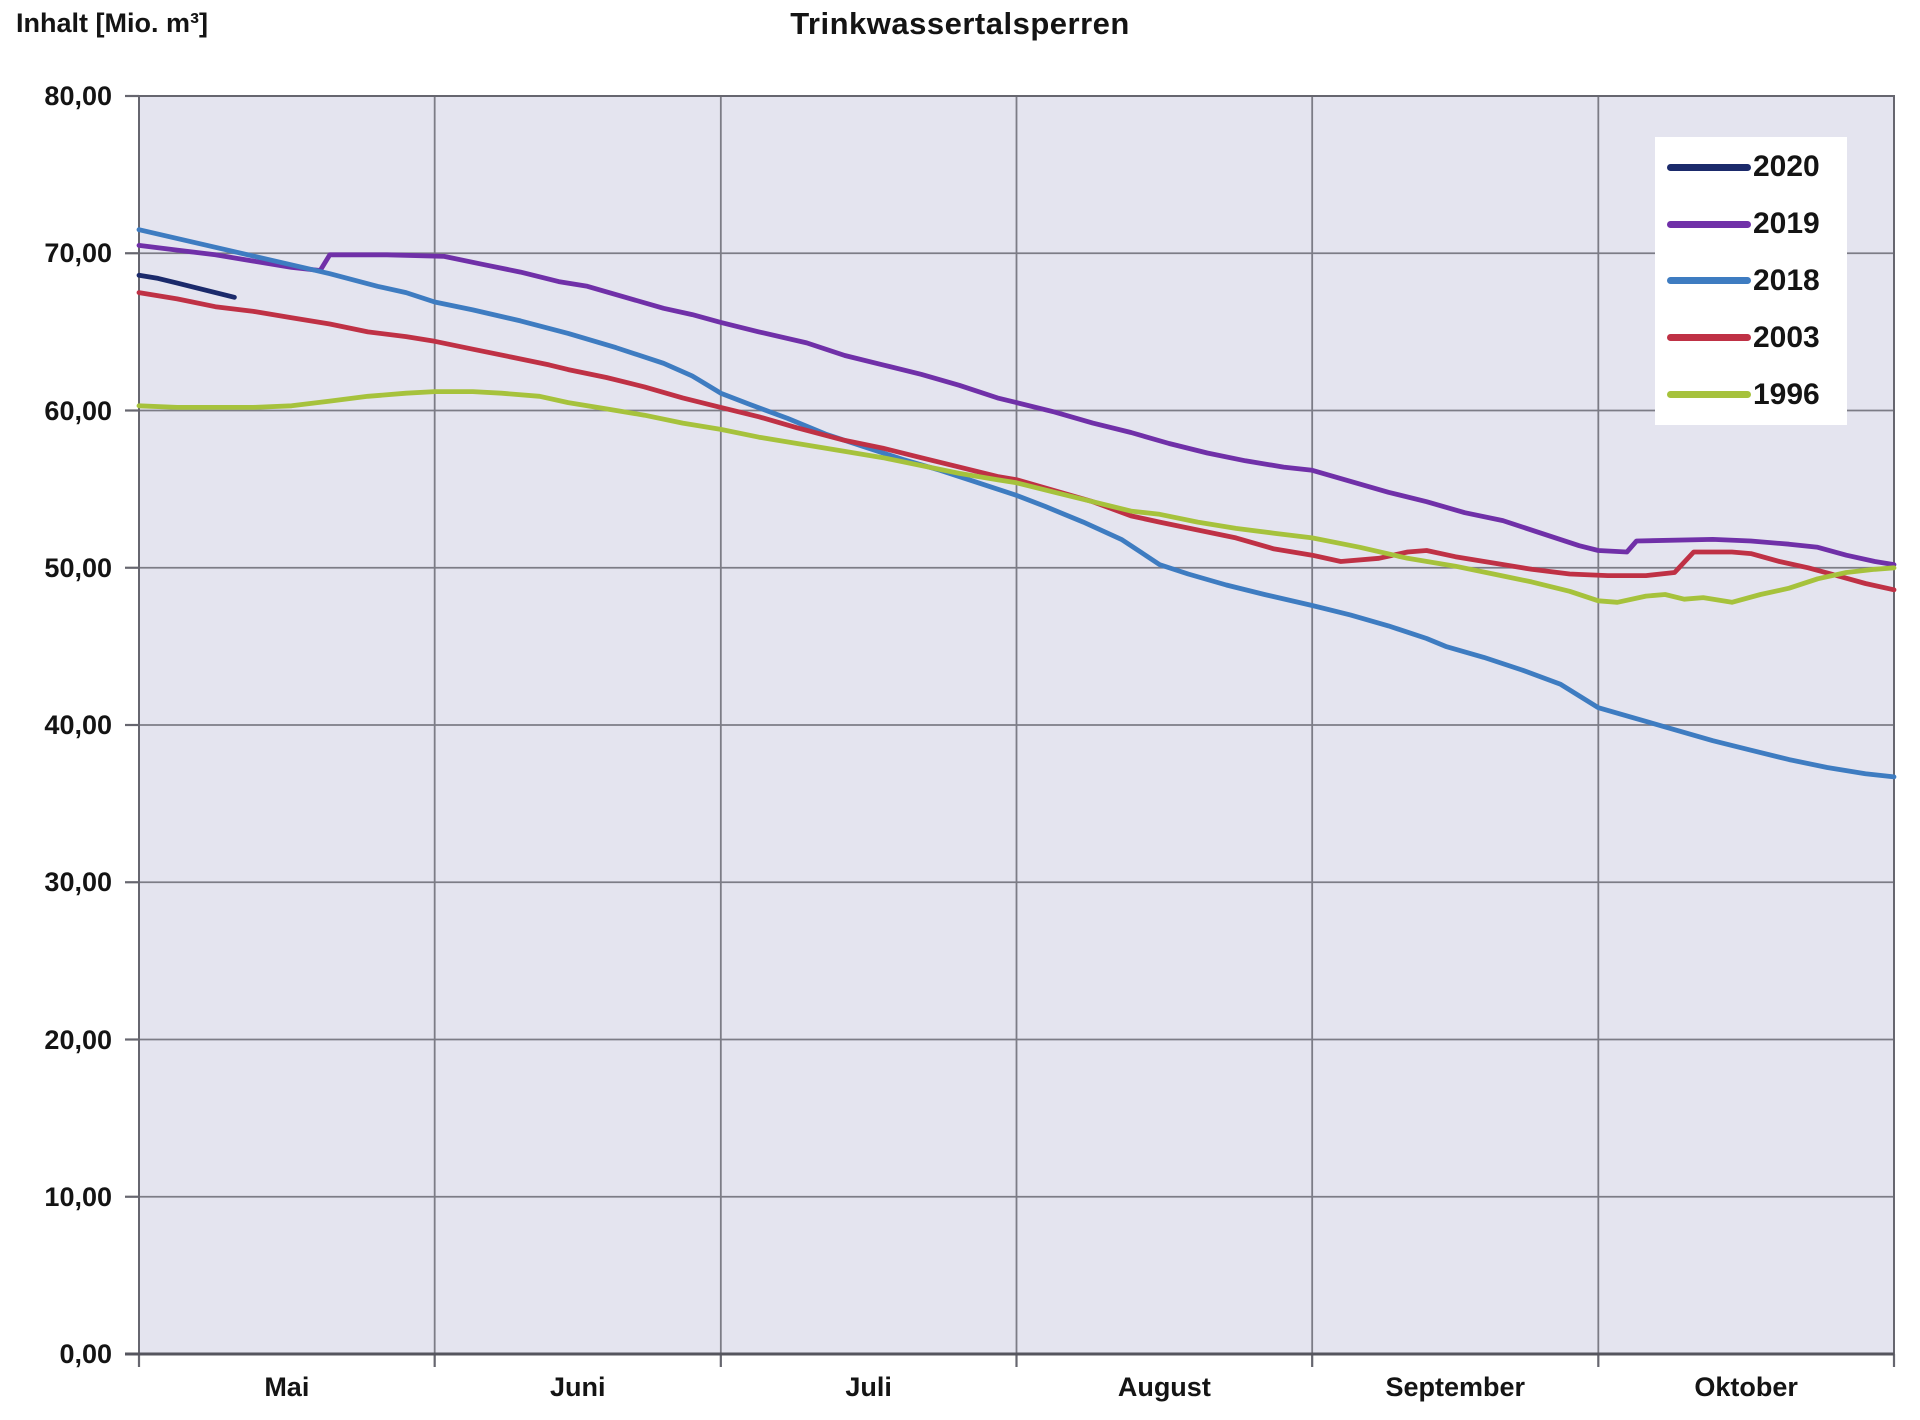 The image size is (1920, 1420). Describe the element at coordinates (78, 725) in the screenshot. I see `y-tick-label: 40,00` at that location.